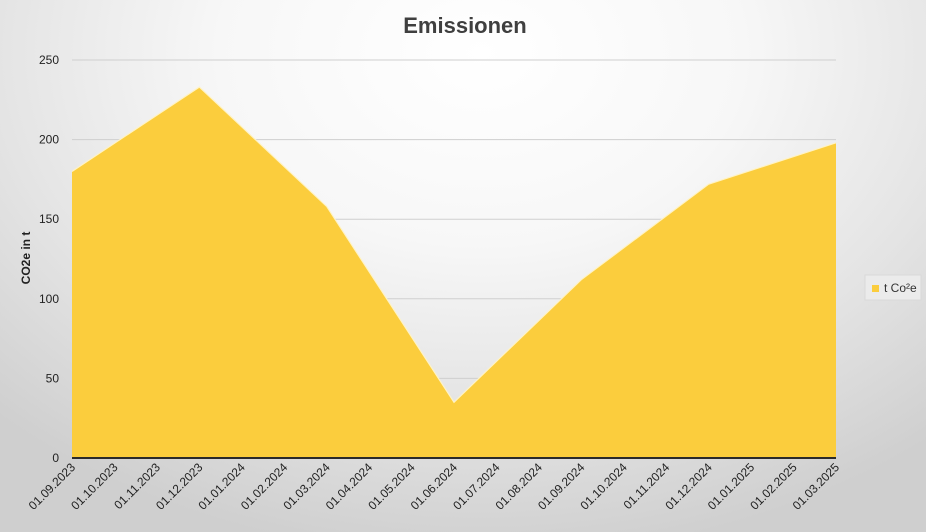 This screenshot has width=926, height=532. I want to click on y-axis-ticks: 0 50 100 150 200 250, so click(49, 259).